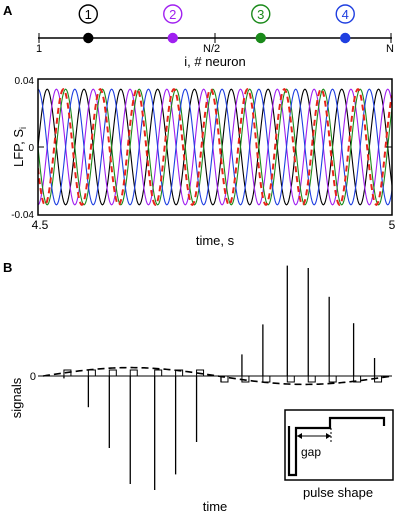 The width and height of the screenshot is (401, 518). What do you see at coordinates (311, 452) in the screenshot?
I see `gap-label: gap` at bounding box center [311, 452].